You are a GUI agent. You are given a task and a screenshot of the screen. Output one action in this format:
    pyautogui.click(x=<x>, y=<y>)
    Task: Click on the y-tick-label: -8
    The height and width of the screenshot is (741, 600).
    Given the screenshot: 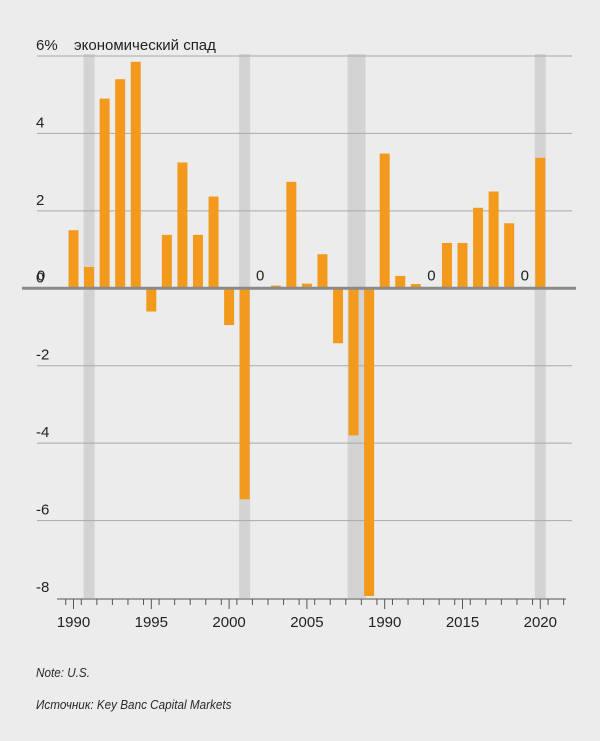 What is the action you would take?
    pyautogui.click(x=42, y=587)
    